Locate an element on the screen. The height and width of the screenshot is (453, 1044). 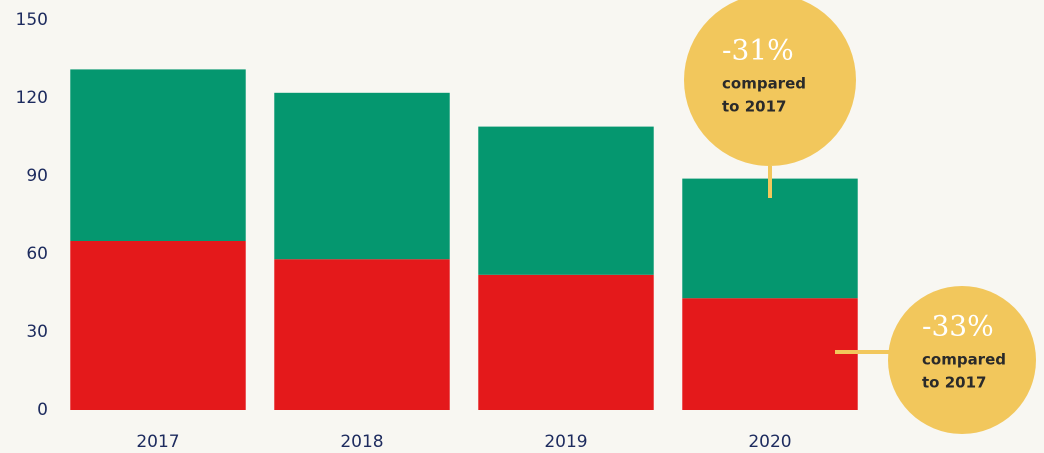
x-tick-label: 2019 is located at coordinates (565, 442).